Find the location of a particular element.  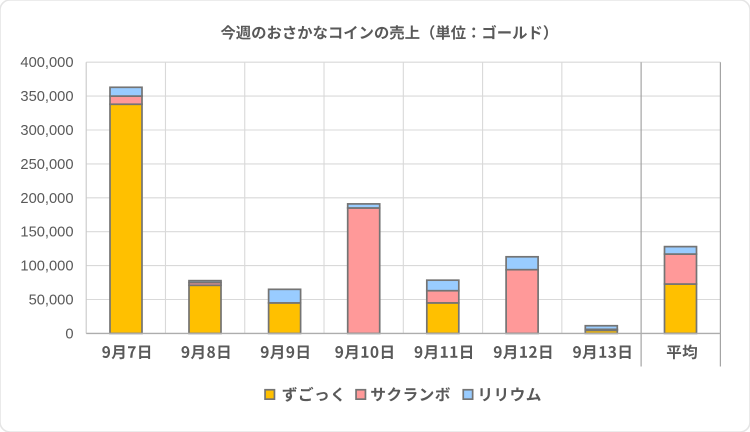

svg-text: 400,000 is located at coordinates (46, 63).